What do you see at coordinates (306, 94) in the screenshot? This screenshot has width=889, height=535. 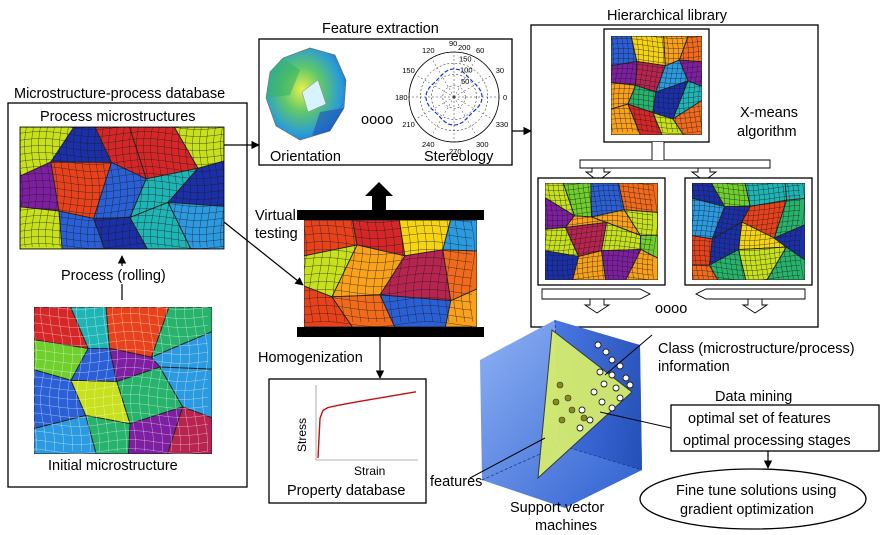 I see `orientation-polyhedron` at bounding box center [306, 94].